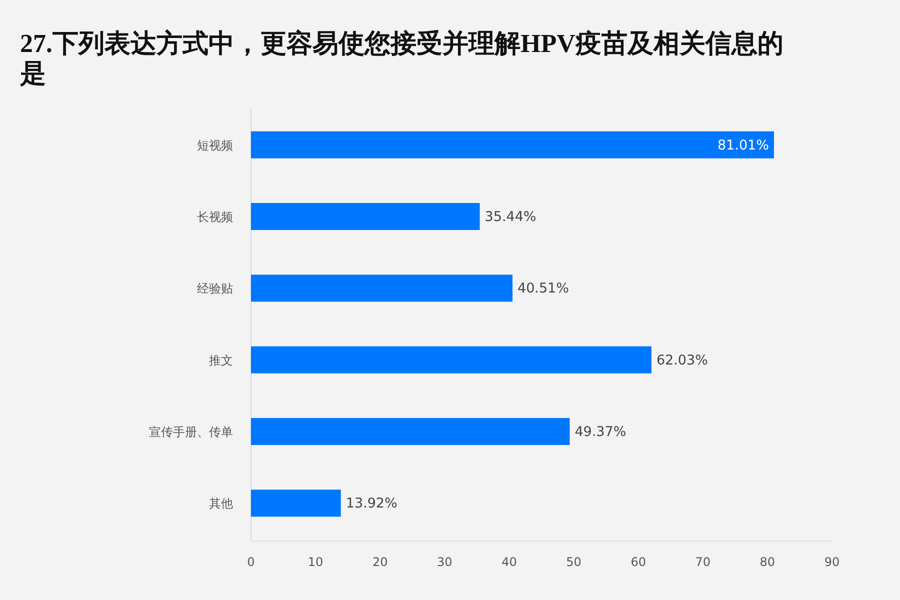 The width and height of the screenshot is (900, 600). What do you see at coordinates (380, 562) in the screenshot?
I see `x-tick-label: 20` at bounding box center [380, 562].